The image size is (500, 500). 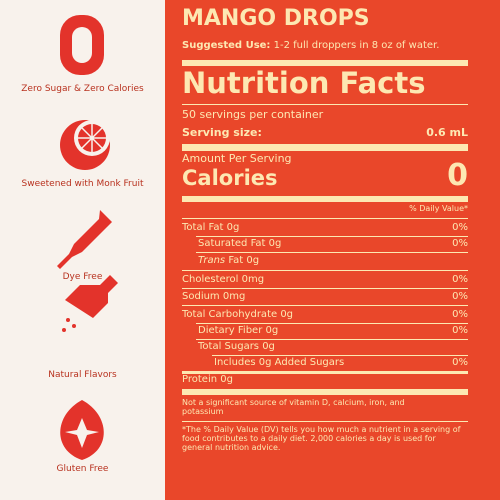 What do you see at coordinates (304, 83) in the screenshot?
I see `nutrition-title: Nutrition Facts` at bounding box center [304, 83].